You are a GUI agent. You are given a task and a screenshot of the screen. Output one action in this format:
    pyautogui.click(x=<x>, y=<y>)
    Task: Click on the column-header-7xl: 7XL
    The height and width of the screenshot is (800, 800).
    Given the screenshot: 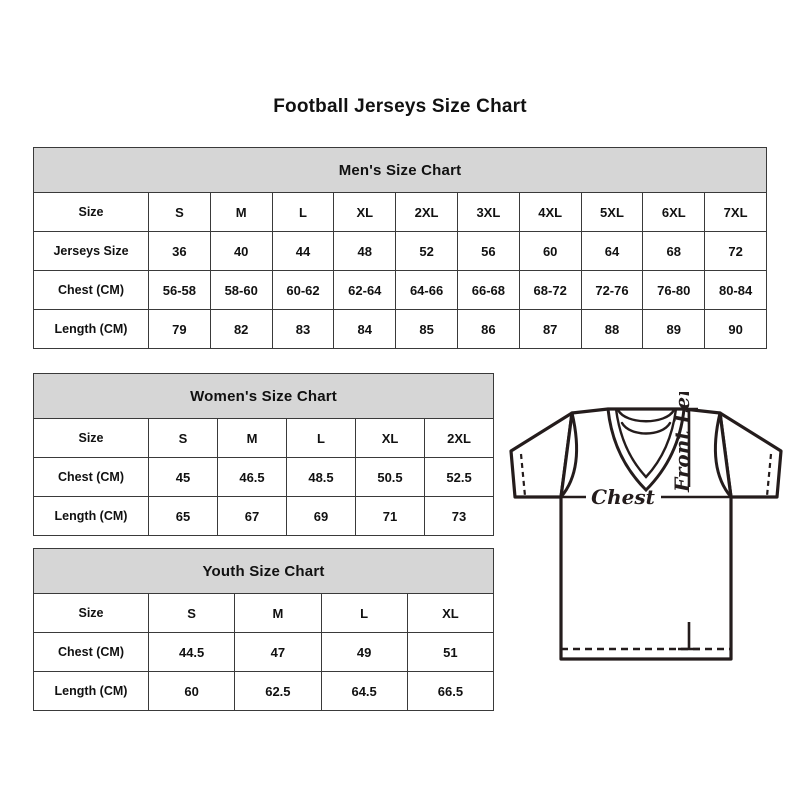 What is the action you would take?
    pyautogui.click(x=736, y=212)
    